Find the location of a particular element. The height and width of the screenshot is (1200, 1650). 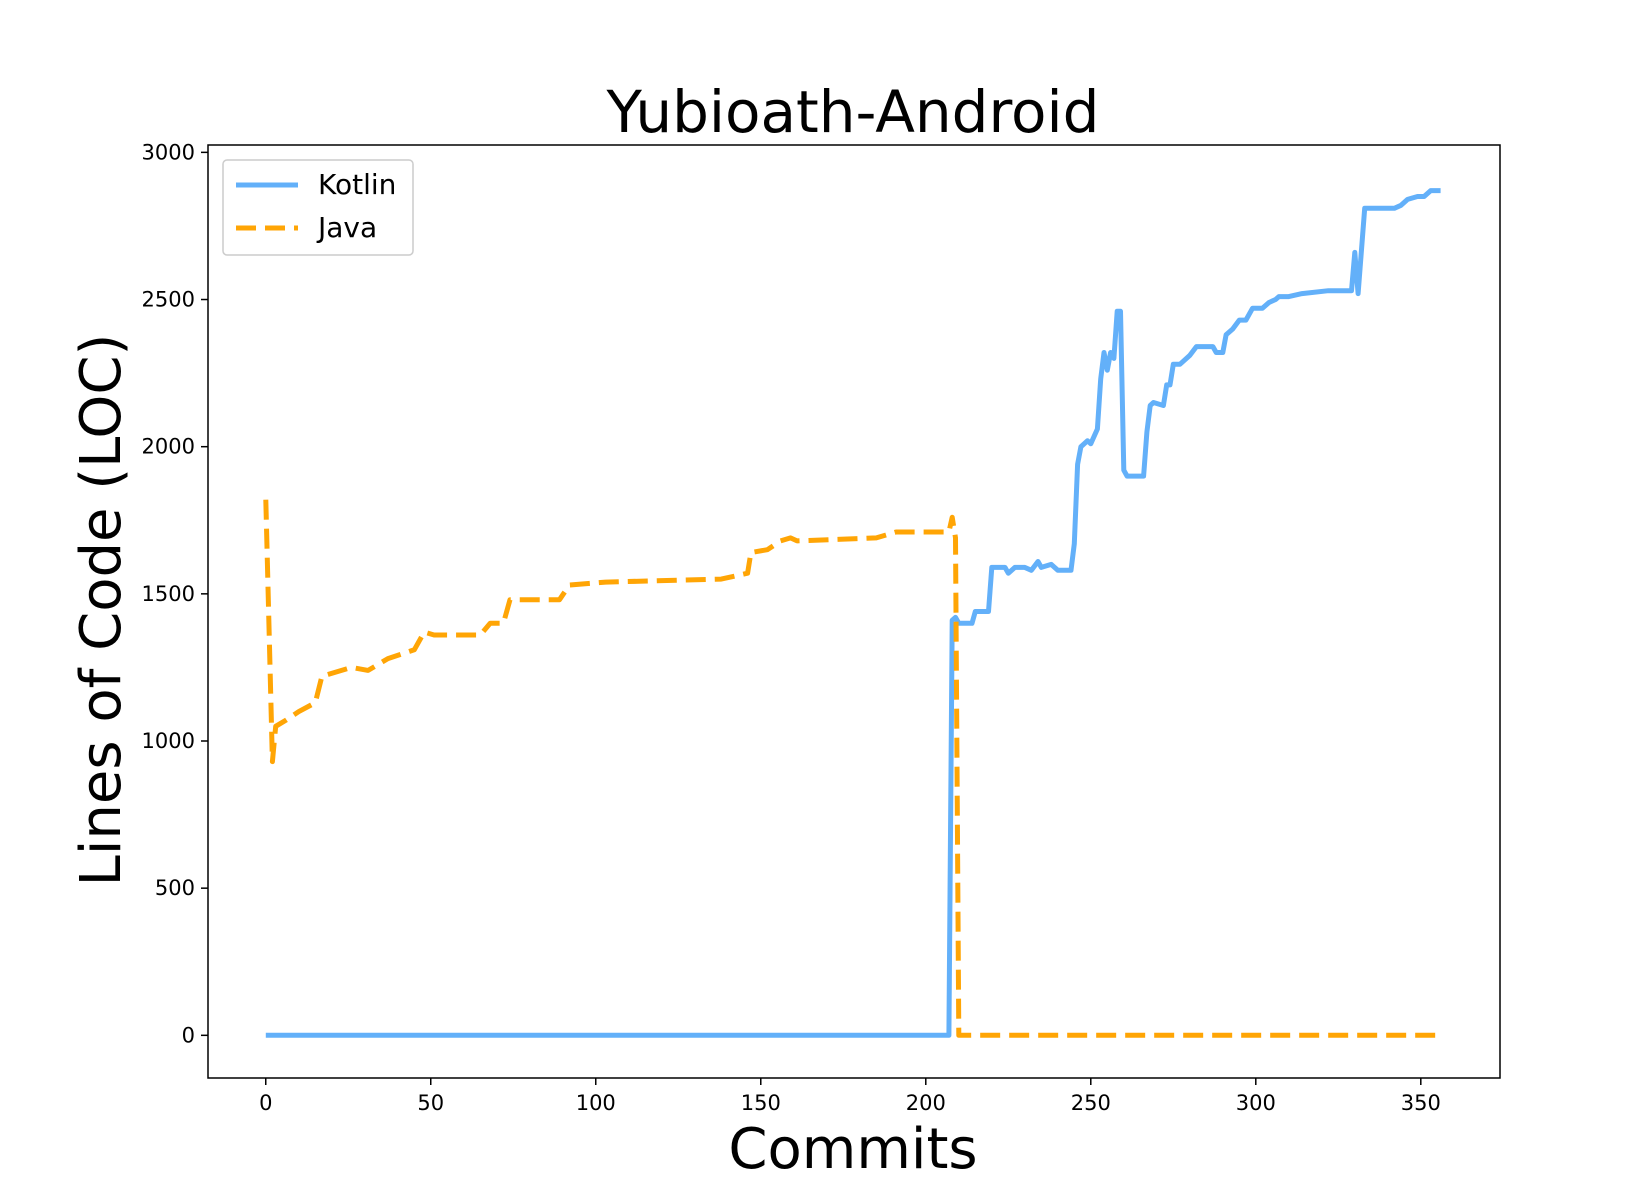

y-tick-label: 0 is located at coordinates (188, 1035).